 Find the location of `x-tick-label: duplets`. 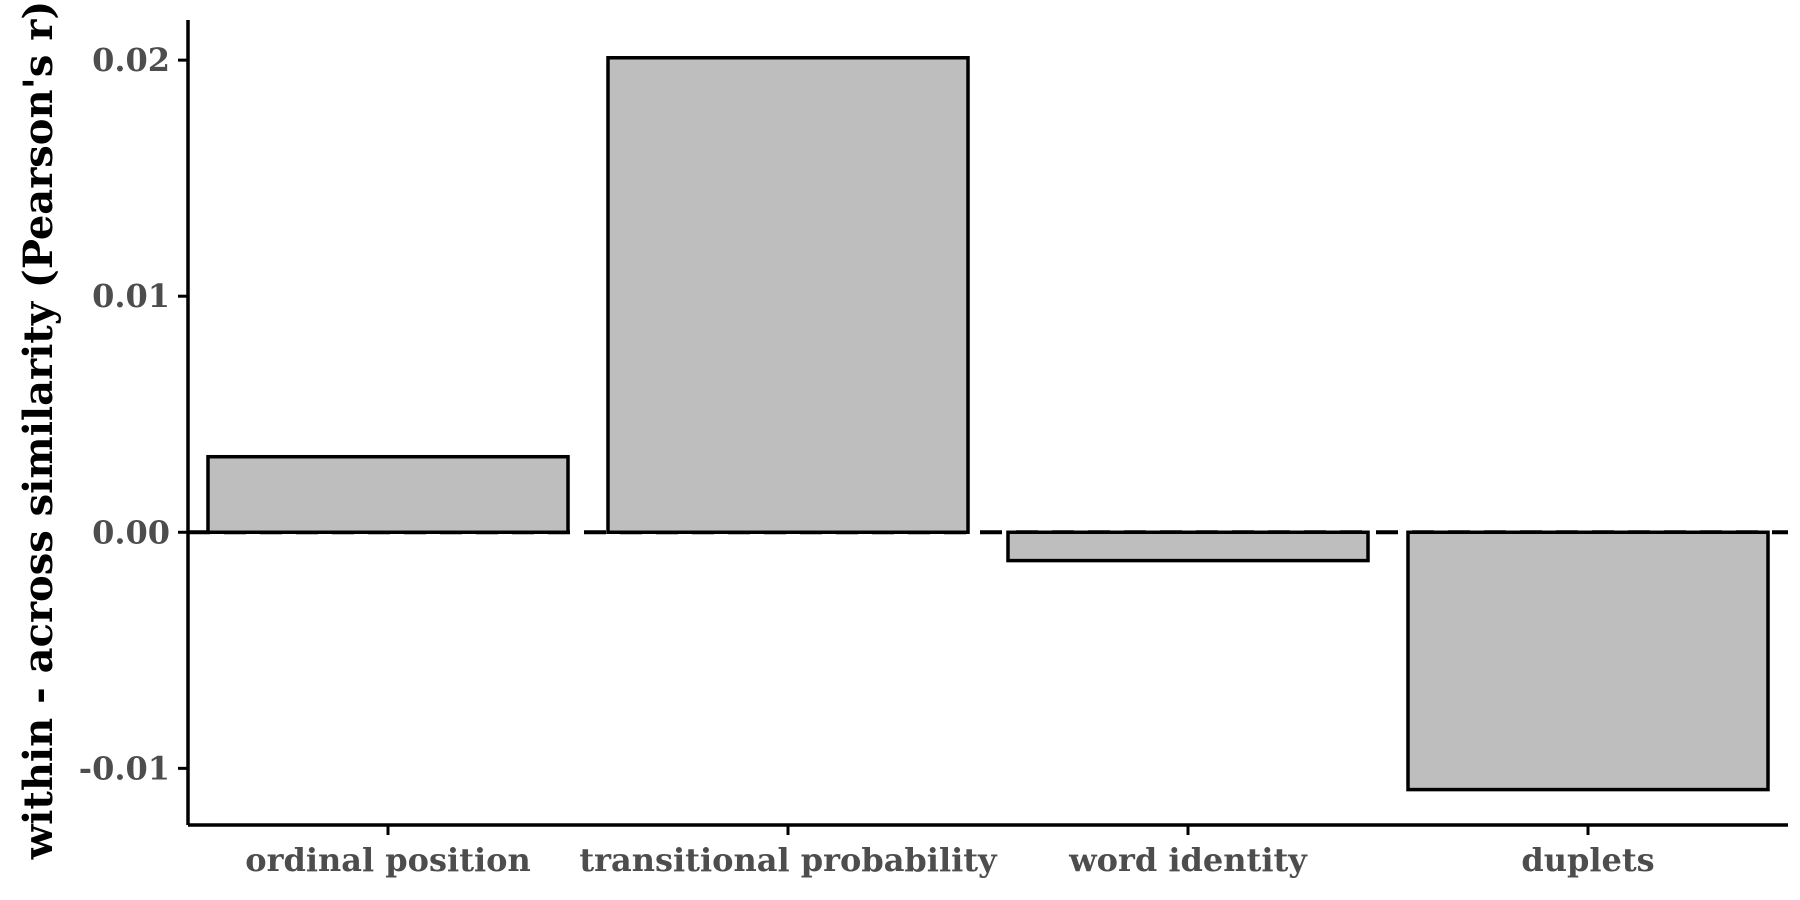

x-tick-label: duplets is located at coordinates (1587, 860).